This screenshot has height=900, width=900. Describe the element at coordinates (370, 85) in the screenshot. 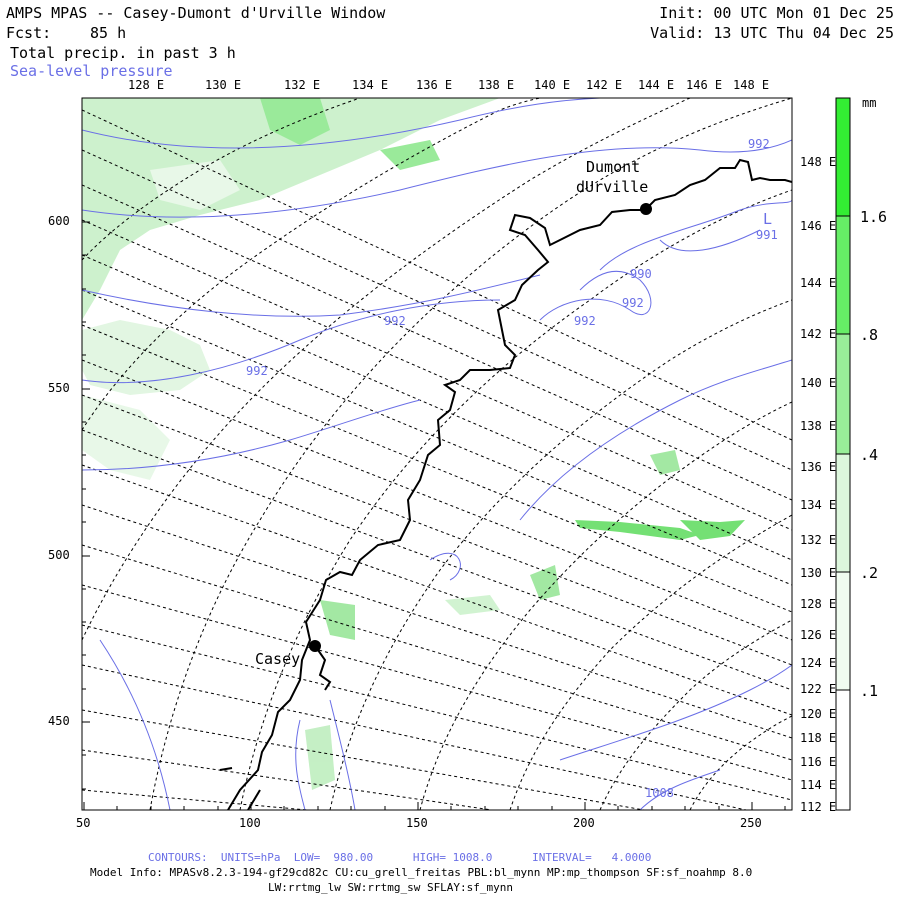

I see `lon-label: 134 E` at that location.